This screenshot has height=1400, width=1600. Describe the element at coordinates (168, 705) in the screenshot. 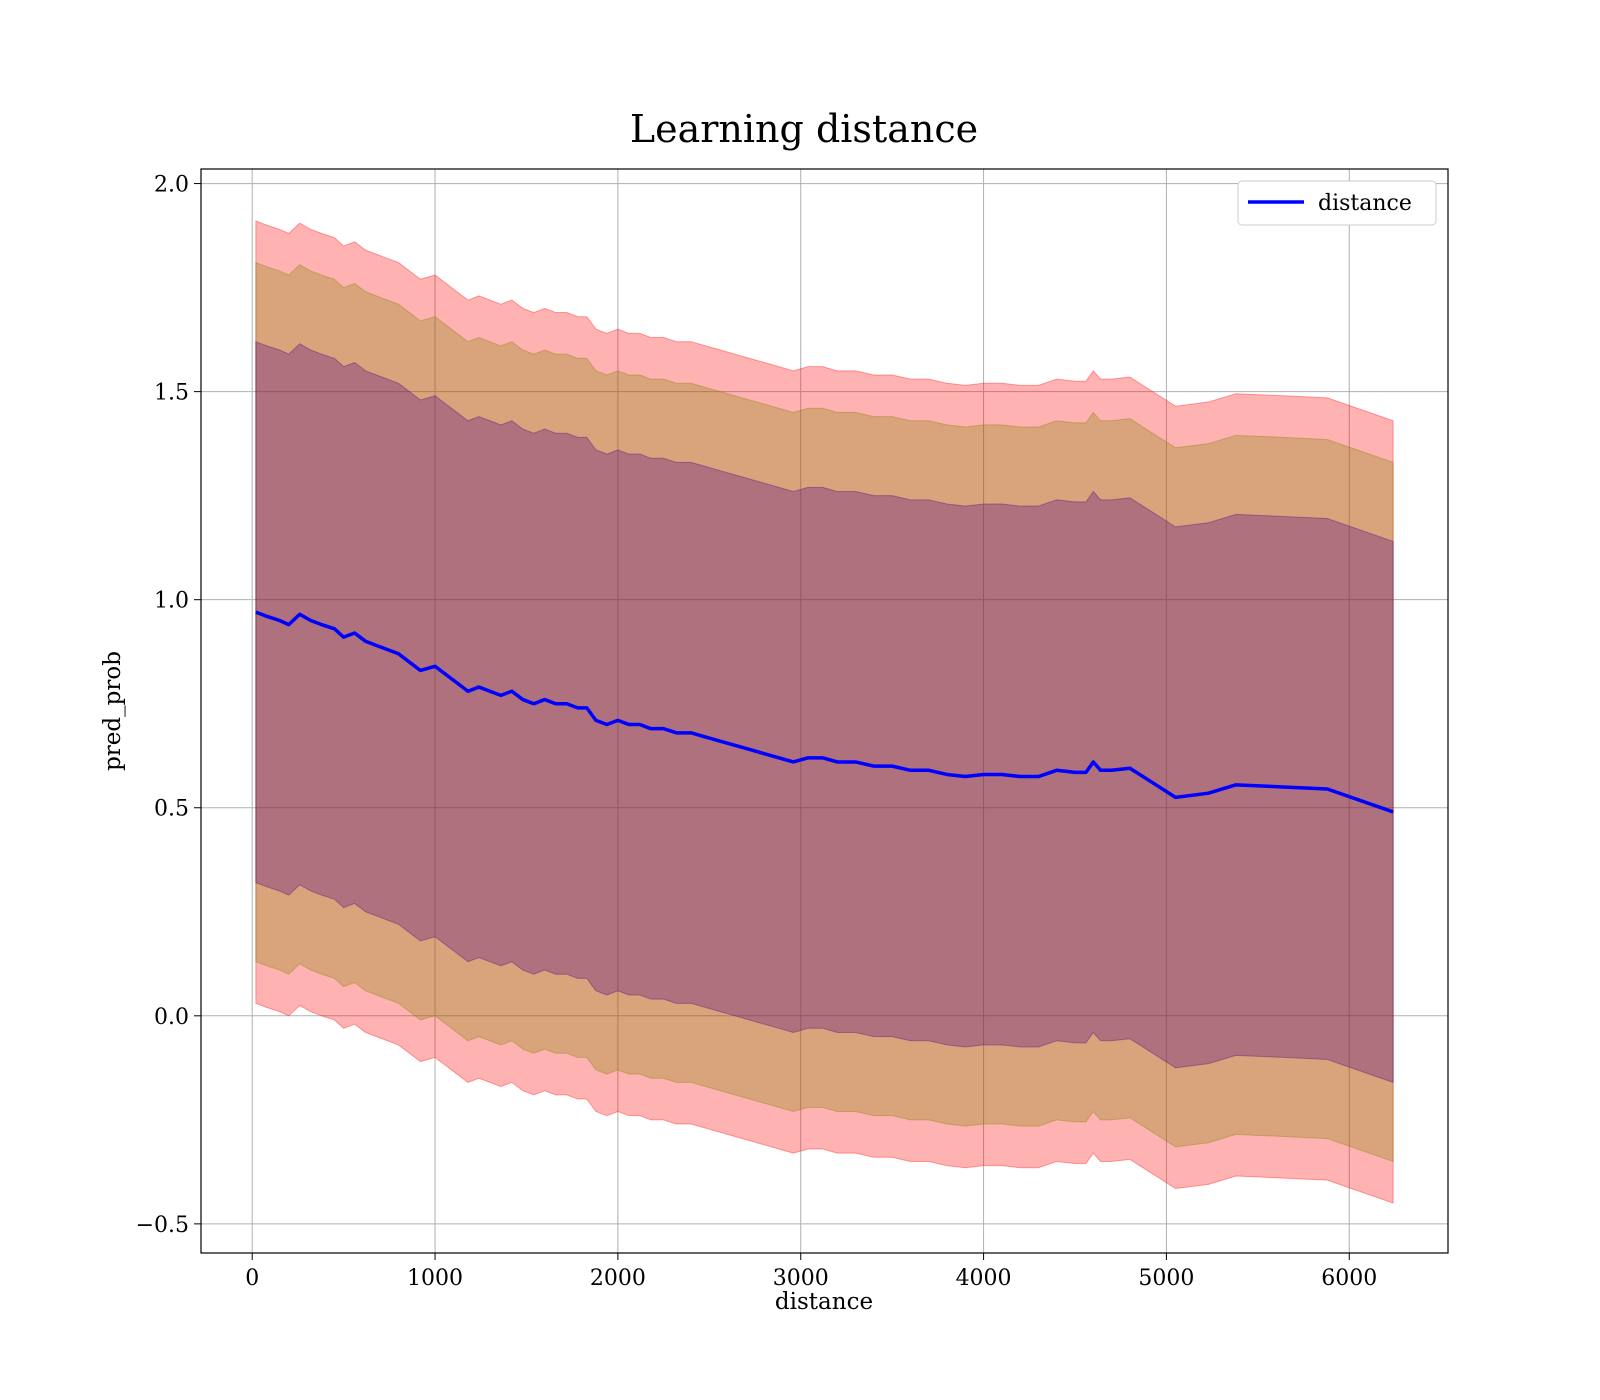

I see `y-axis-ticks: −0.5 0.0 0.5 1.0 1.5 2.0` at that location.